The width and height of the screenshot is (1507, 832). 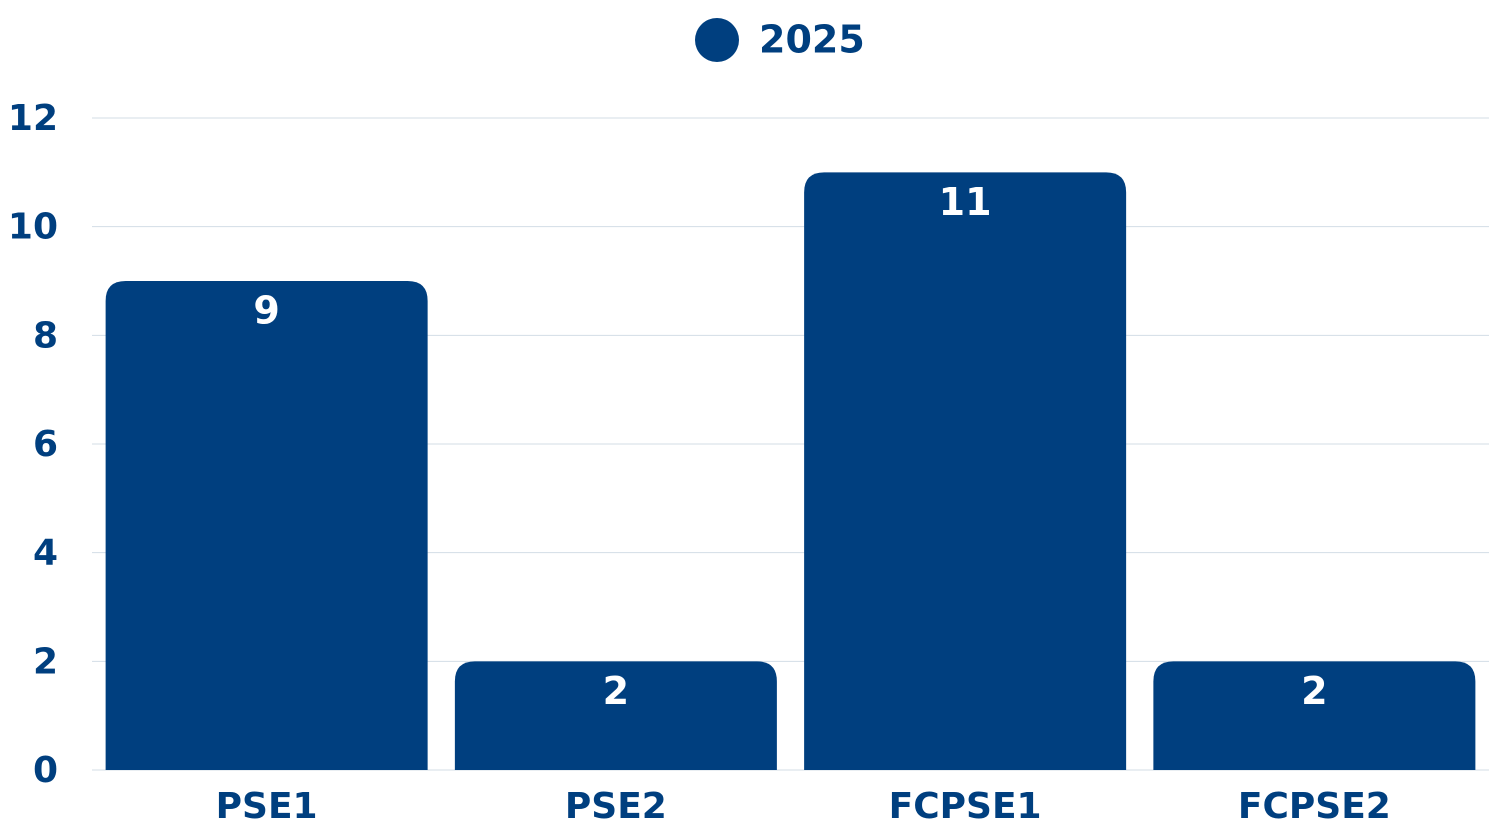 What do you see at coordinates (812, 40) in the screenshot?
I see `legend-label: 2025` at bounding box center [812, 40].